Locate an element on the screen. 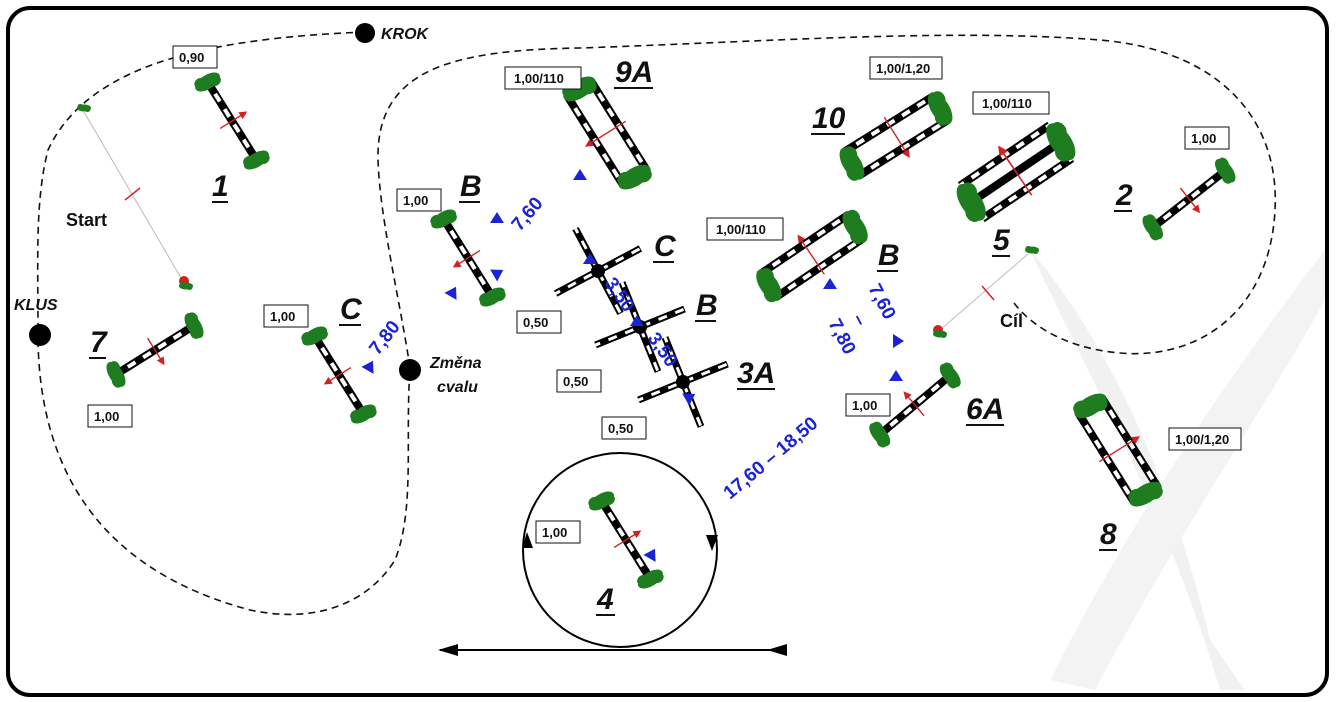  height-box-9a: 1,00/110 is located at coordinates (543, 78).